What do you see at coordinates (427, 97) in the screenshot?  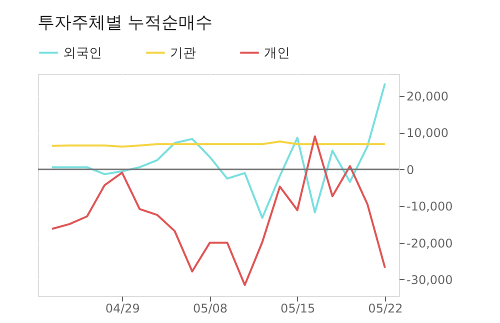 I see `y-tick-label: 20,000` at bounding box center [427, 97].